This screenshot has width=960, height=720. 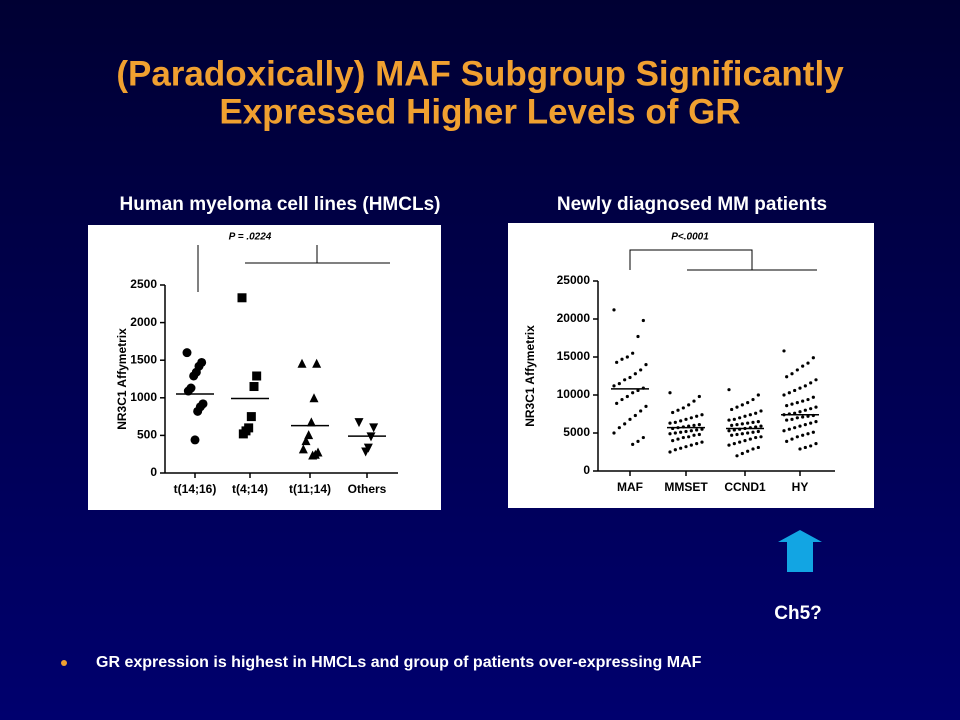 What do you see at coordinates (798, 613) in the screenshot?
I see `note: Ch5?` at bounding box center [798, 613].